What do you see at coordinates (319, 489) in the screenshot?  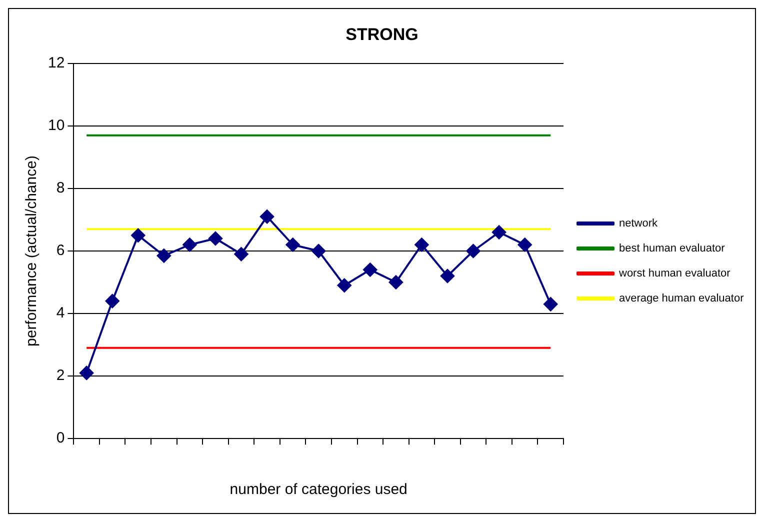 I see `x-axis-title: number of categories used` at bounding box center [319, 489].